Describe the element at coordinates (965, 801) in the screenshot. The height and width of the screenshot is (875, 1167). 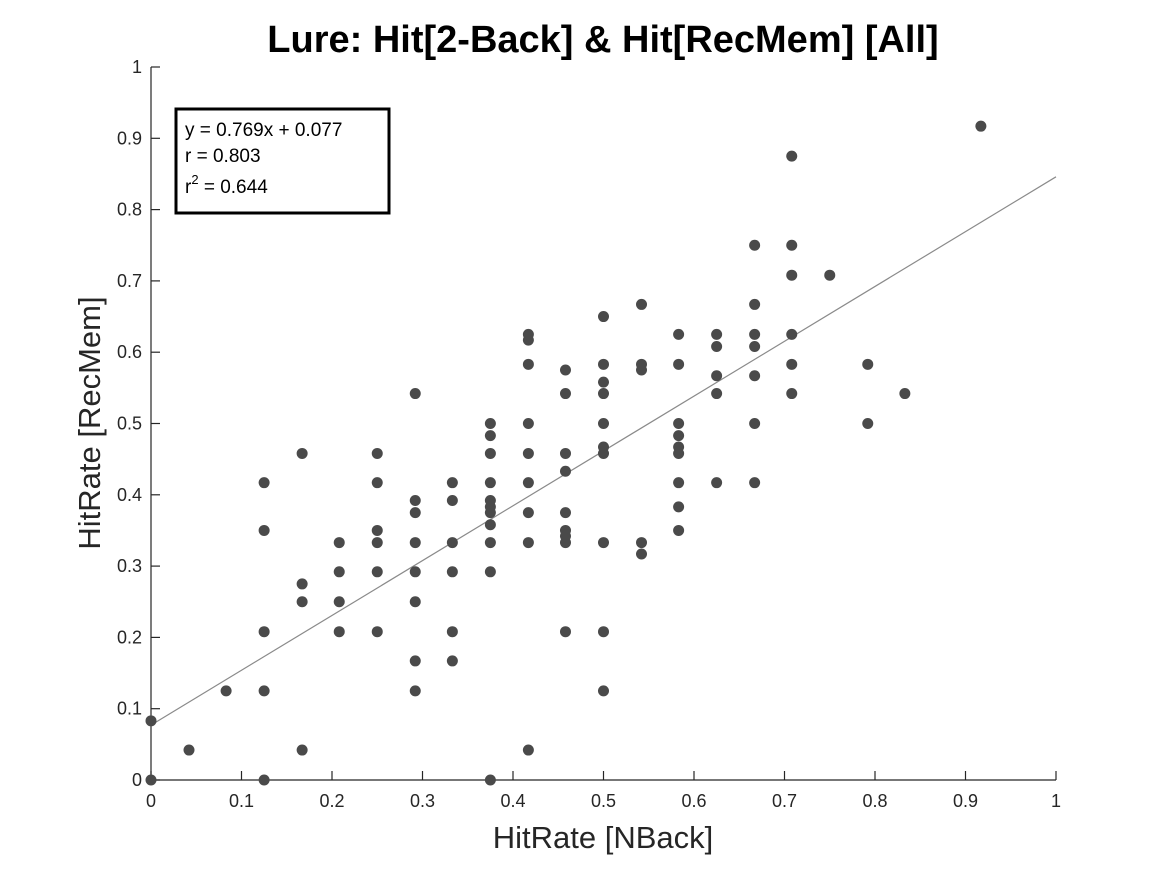
I see `x-tick-label: 0.9` at that location.